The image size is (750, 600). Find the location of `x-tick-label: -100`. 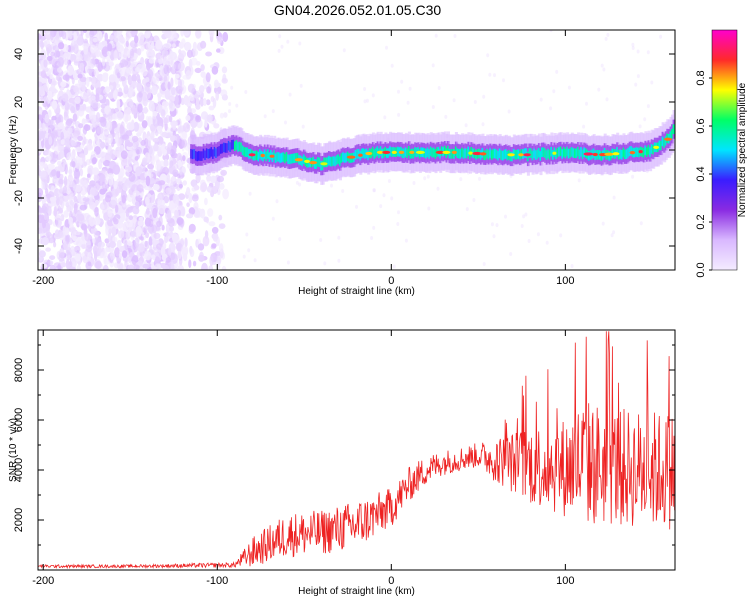

x-tick-label: -100 is located at coordinates (217, 281).